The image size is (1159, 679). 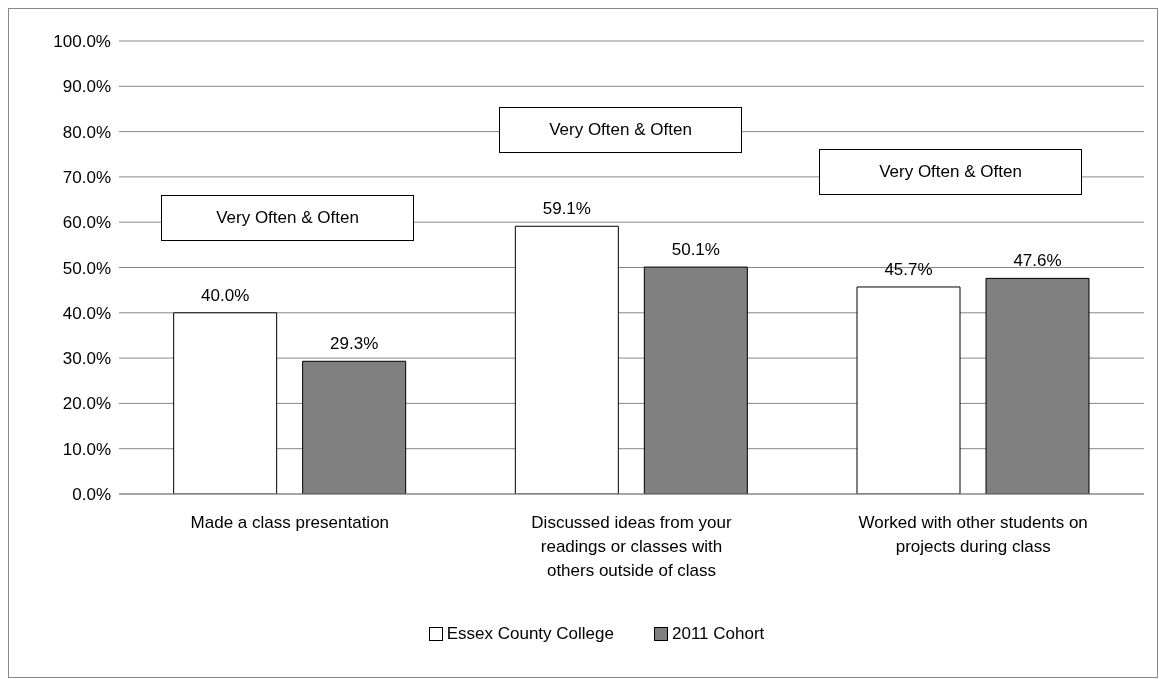 I want to click on text: 29.3%, so click(x=354, y=344).